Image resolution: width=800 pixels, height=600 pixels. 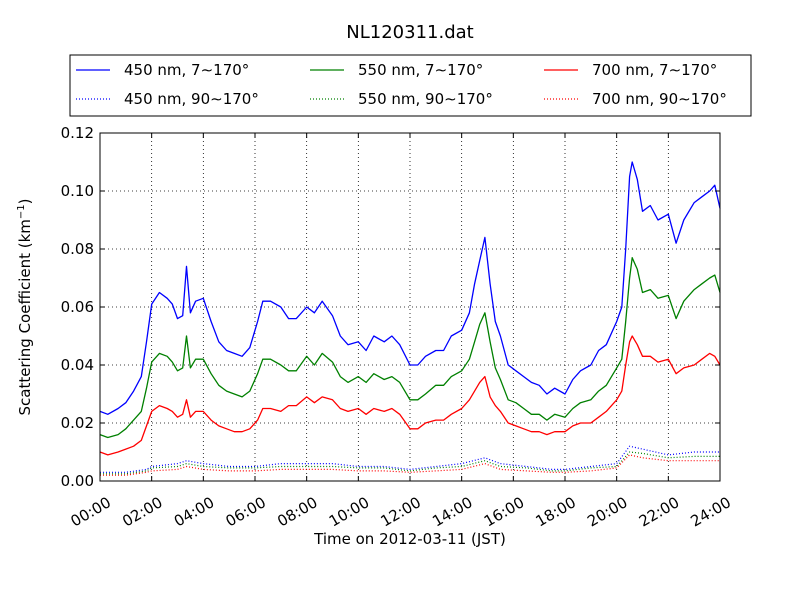 I want to click on x-tick-label: 12:00, so click(x=401, y=511).